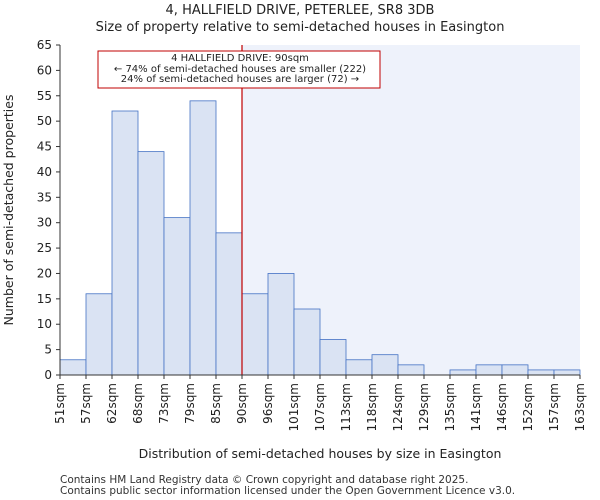 The height and width of the screenshot is (500, 600). I want to click on y-tick-label-15: 15, so click(44, 299).